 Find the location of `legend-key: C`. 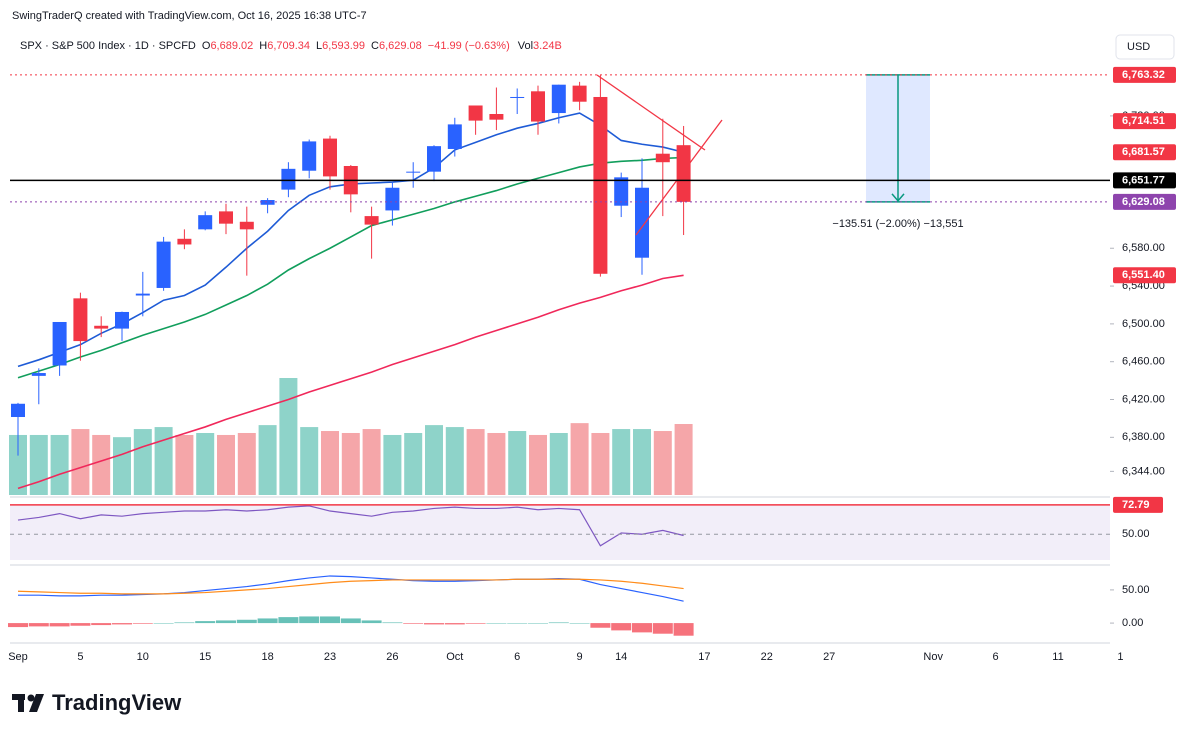

legend-key: C is located at coordinates (375, 46).